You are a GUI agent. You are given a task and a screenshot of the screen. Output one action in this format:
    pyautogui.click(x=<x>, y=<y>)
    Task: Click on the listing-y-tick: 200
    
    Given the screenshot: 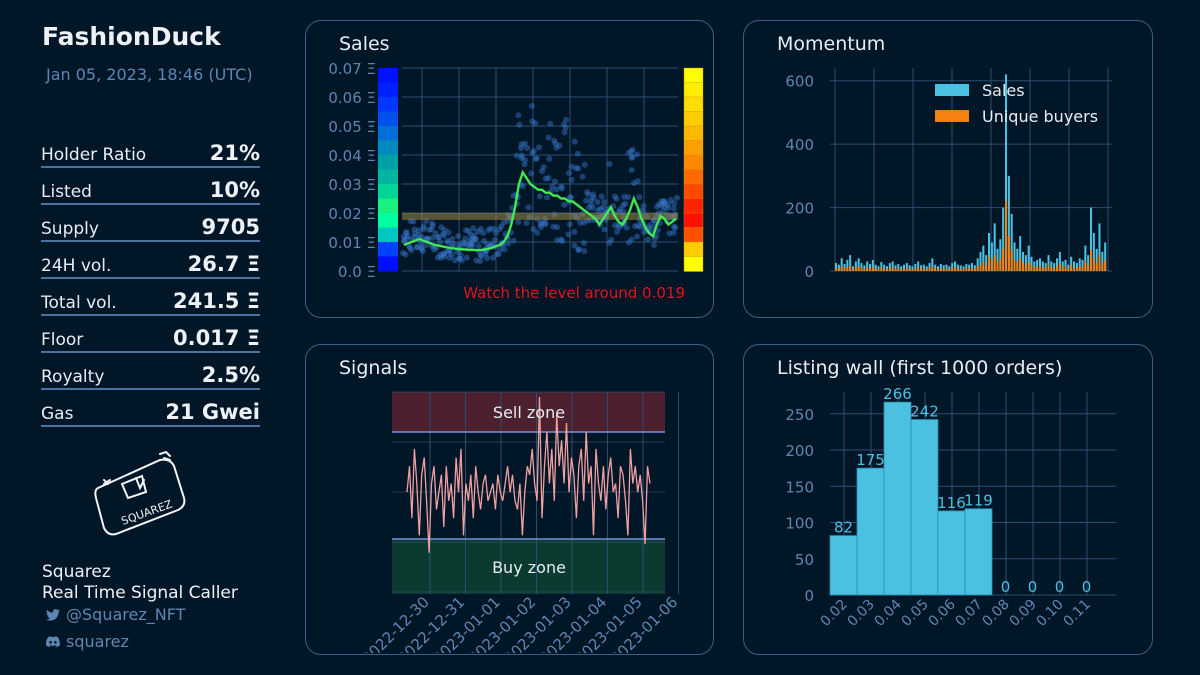 What is the action you would take?
    pyautogui.click(x=799, y=451)
    